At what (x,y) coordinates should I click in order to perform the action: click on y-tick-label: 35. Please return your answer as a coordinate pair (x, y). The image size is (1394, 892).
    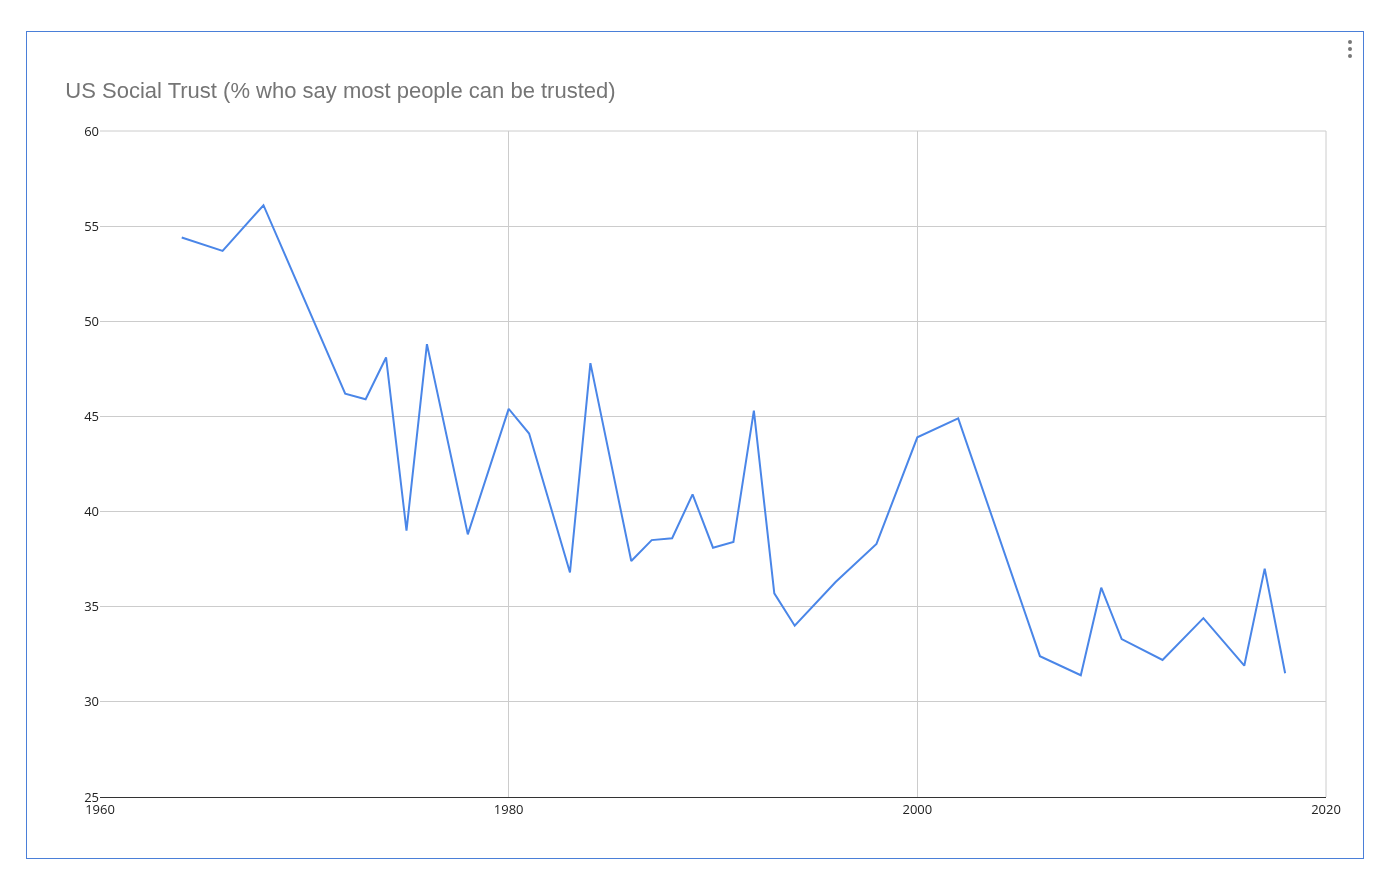
    Looking at the image, I should click on (91, 606).